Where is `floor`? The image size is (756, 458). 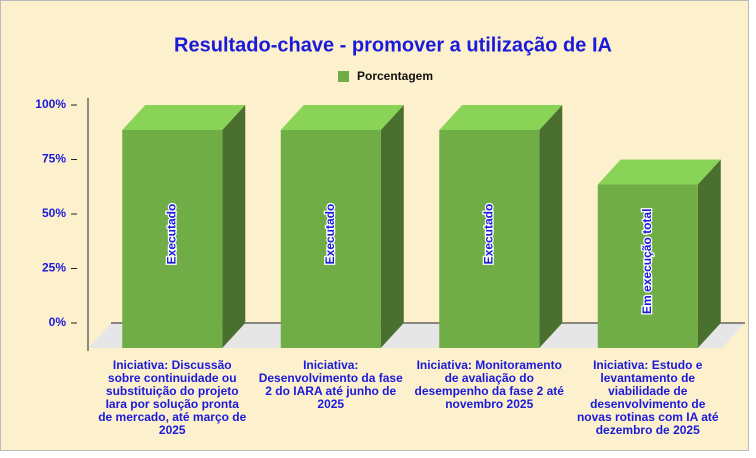 floor is located at coordinates (416, 335).